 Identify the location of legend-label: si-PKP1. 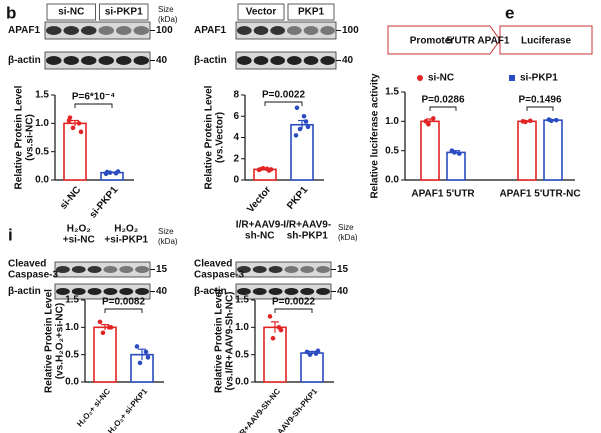
(539, 78).